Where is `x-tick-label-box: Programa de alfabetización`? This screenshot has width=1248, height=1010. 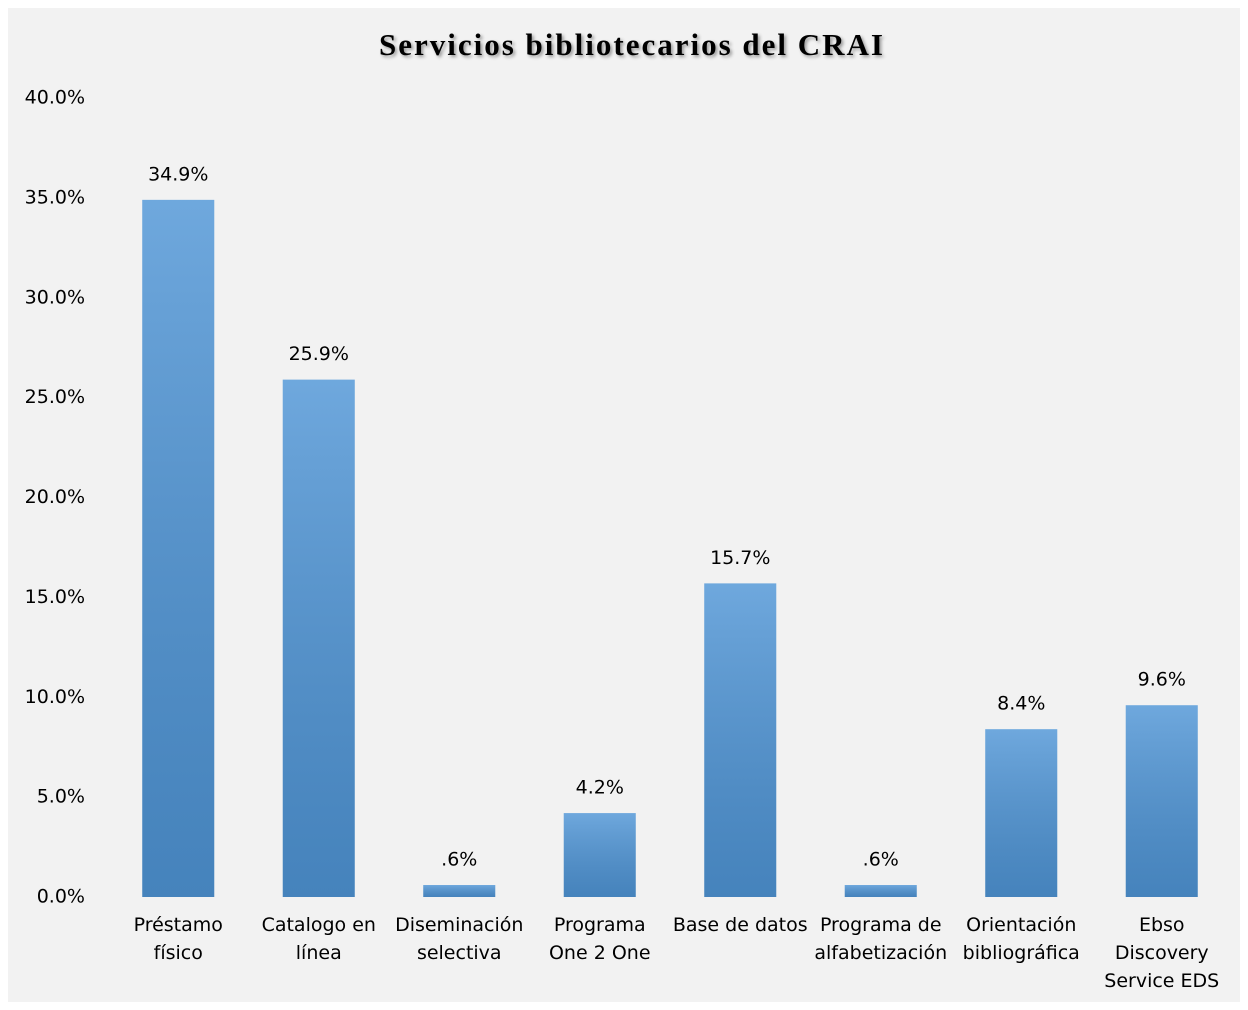
x-tick-label-box: Programa de alfabetización is located at coordinates (881, 939).